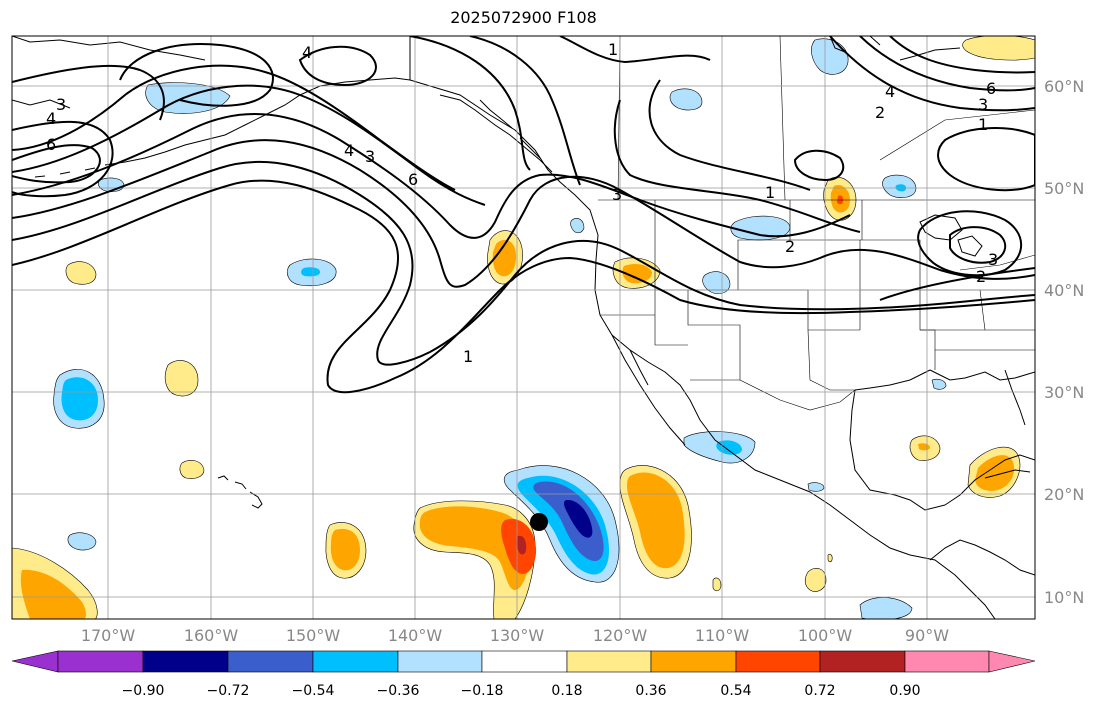 This screenshot has height=712, width=1105. I want to click on lon-label-110w: 110°W, so click(722, 635).